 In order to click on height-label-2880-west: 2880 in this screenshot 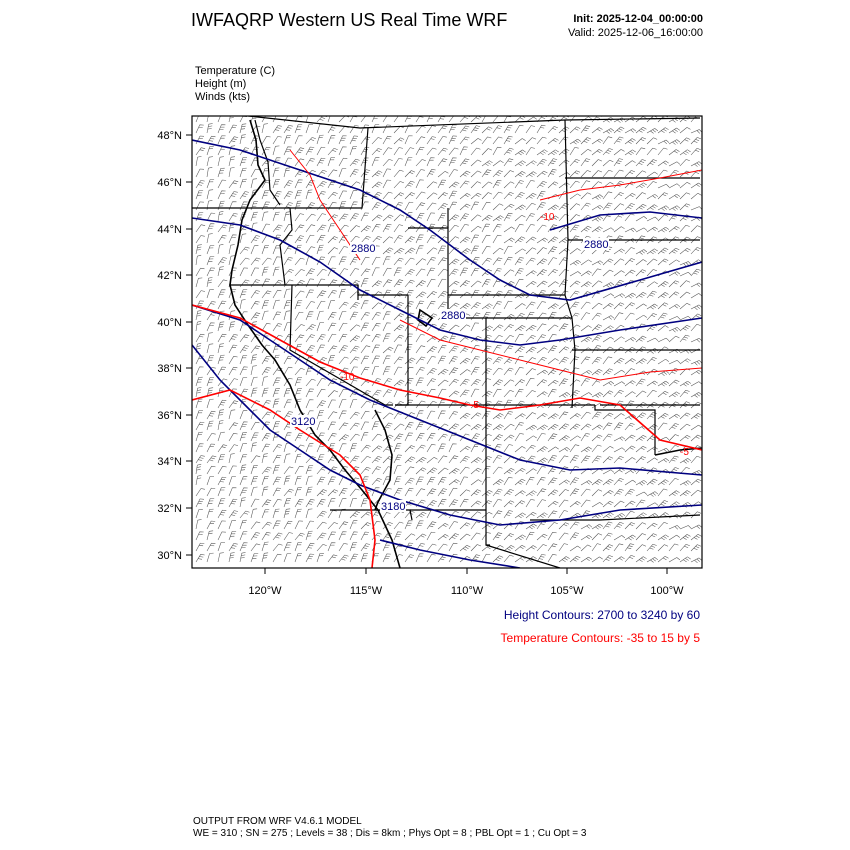, I will do `click(363, 249)`.